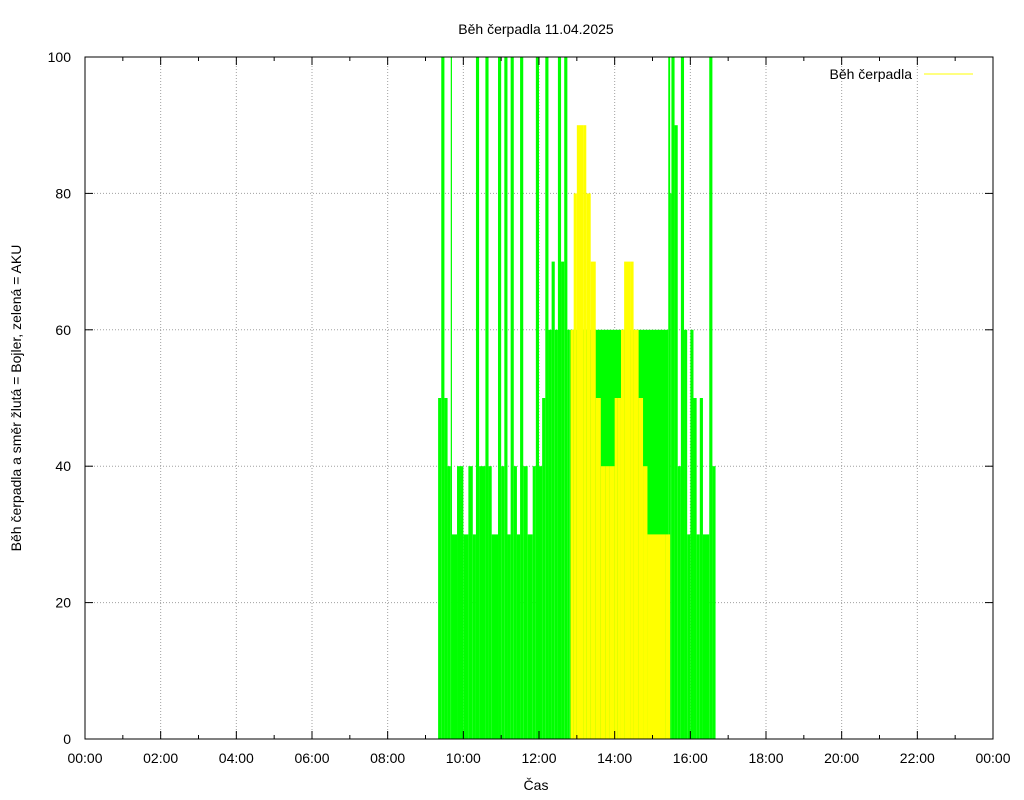 This screenshot has width=1024, height=800. I want to click on x-tick-label: 02:00, so click(160, 758).